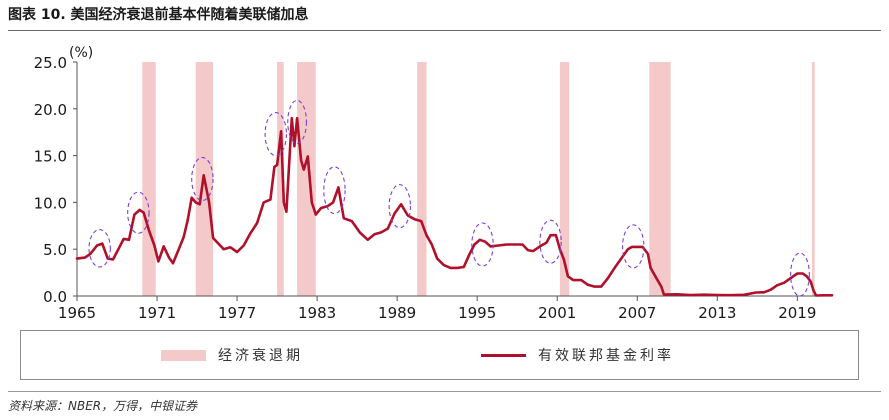  I want to click on source-note: 资料来源：NBER，万得，中银证券, so click(103, 406).